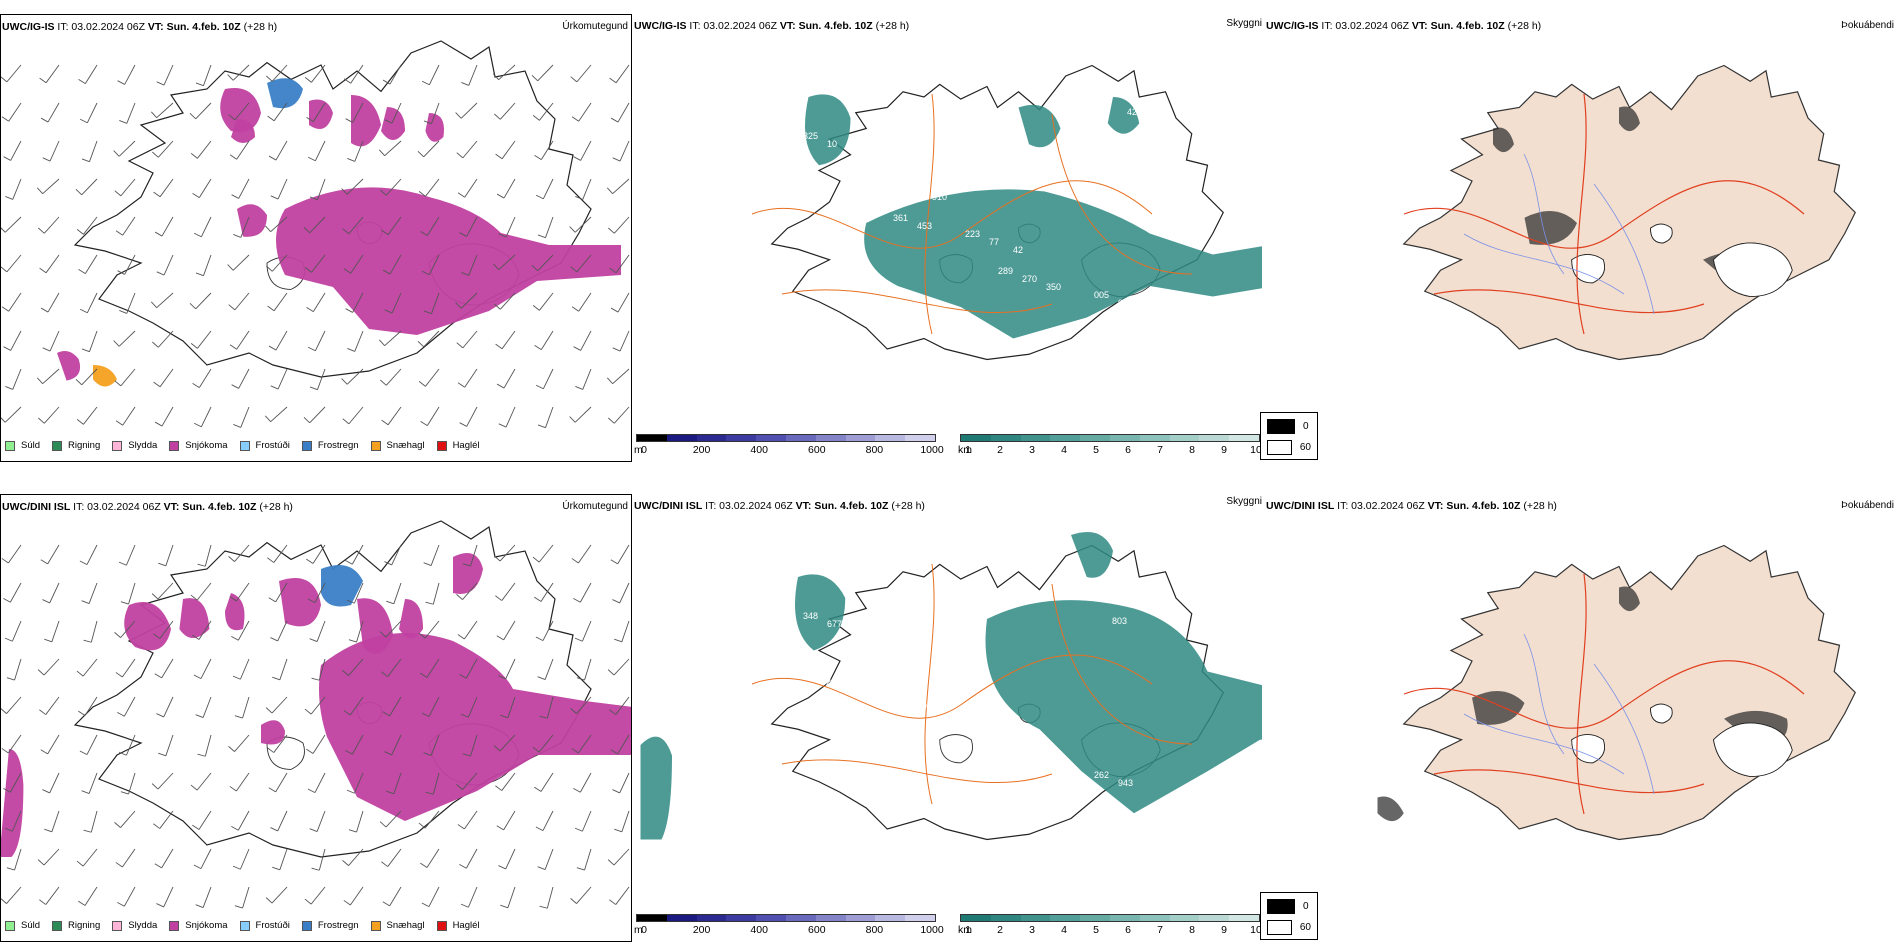 The image size is (1900, 950). Describe the element at coordinates (1624, 729) in the screenshot. I see `river` at that location.